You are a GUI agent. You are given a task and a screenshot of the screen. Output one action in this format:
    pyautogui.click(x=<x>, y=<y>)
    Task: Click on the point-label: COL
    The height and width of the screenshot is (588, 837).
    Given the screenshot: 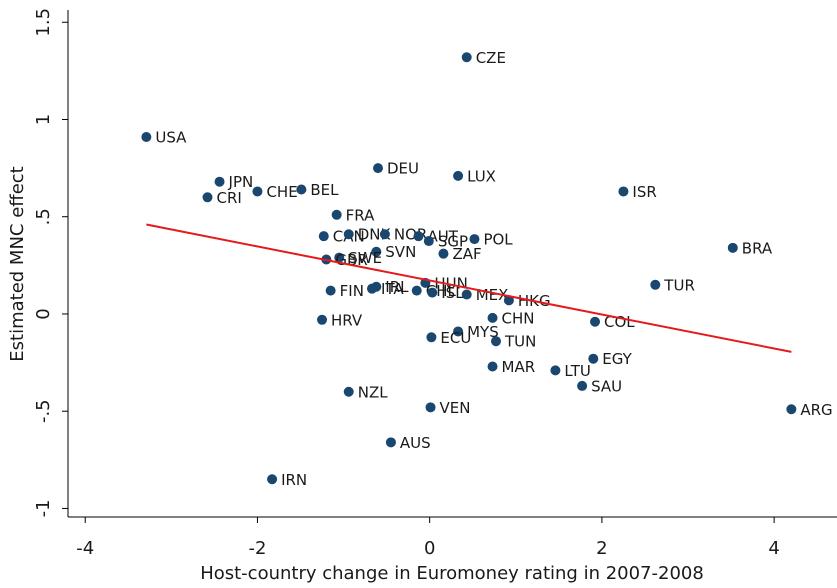 What is the action you would take?
    pyautogui.click(x=619, y=322)
    